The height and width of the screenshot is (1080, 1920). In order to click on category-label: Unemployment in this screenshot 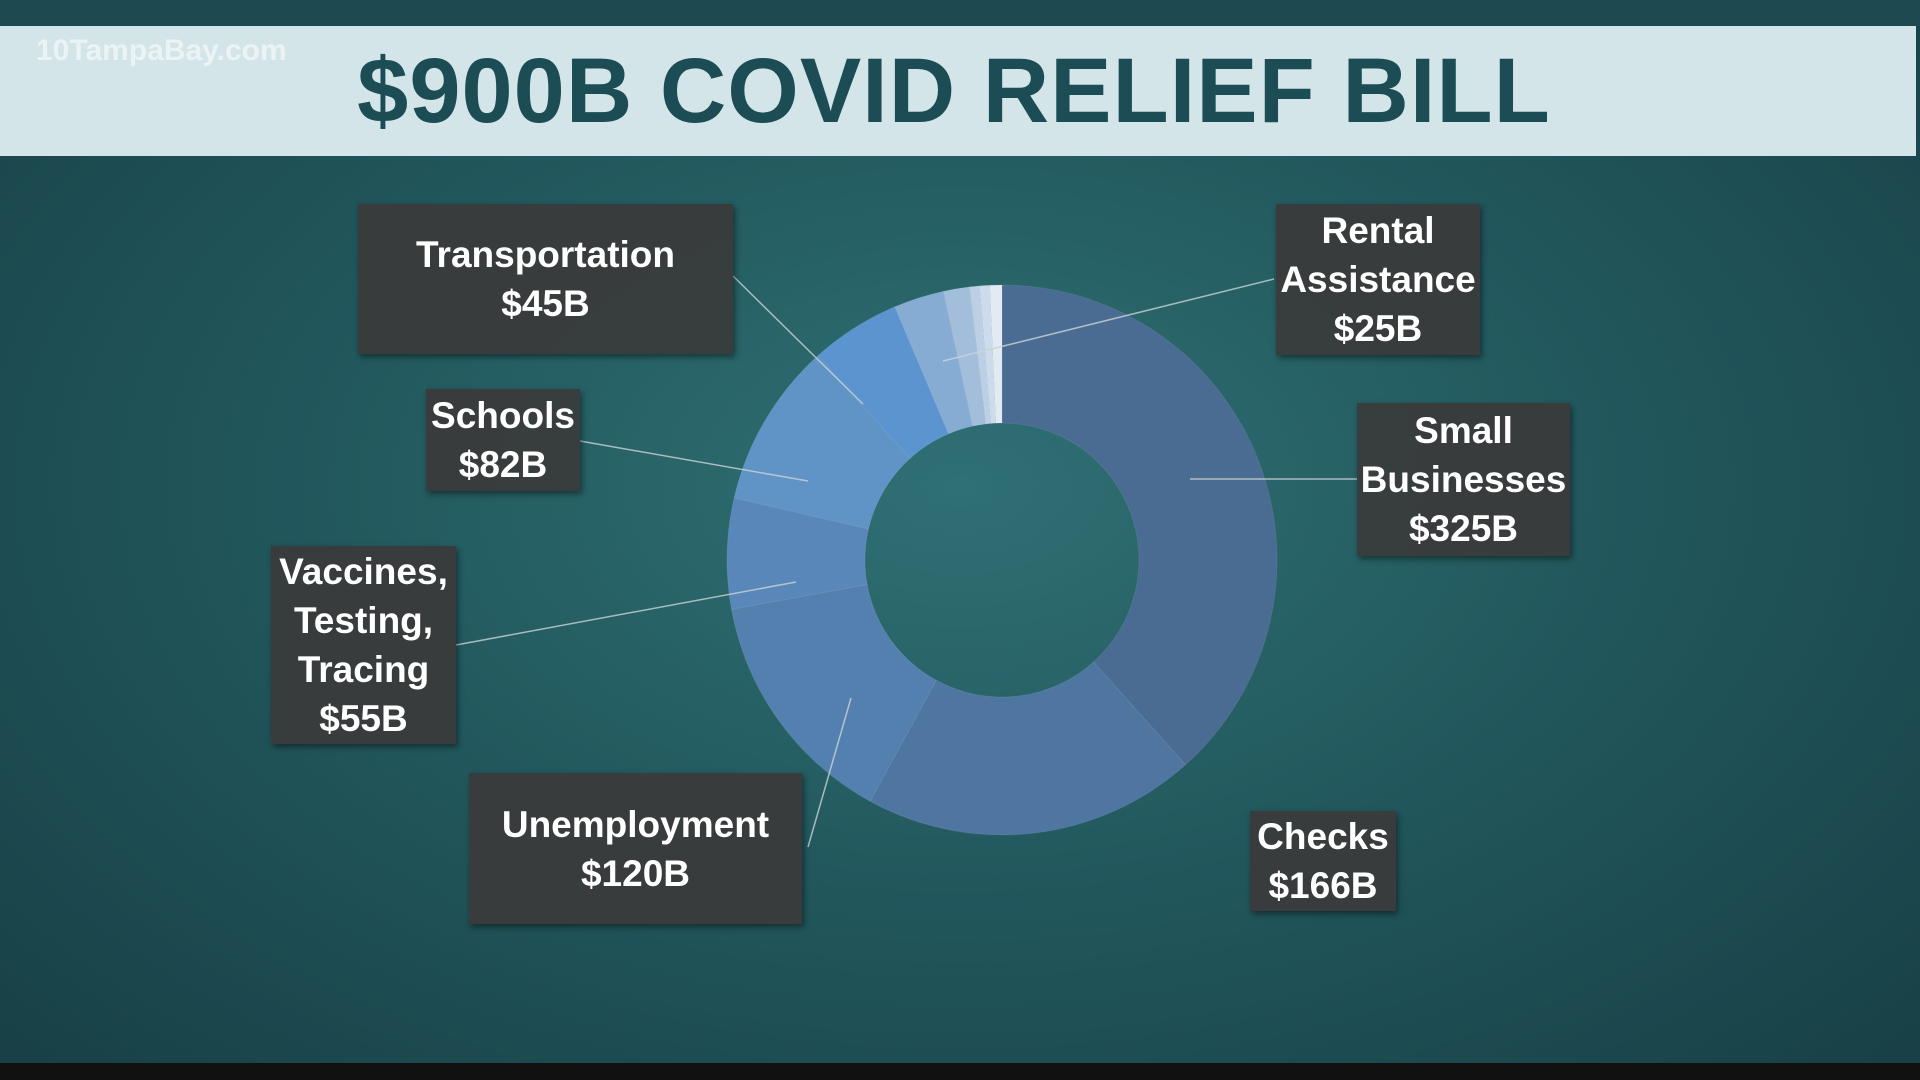, I will do `click(635, 824)`.